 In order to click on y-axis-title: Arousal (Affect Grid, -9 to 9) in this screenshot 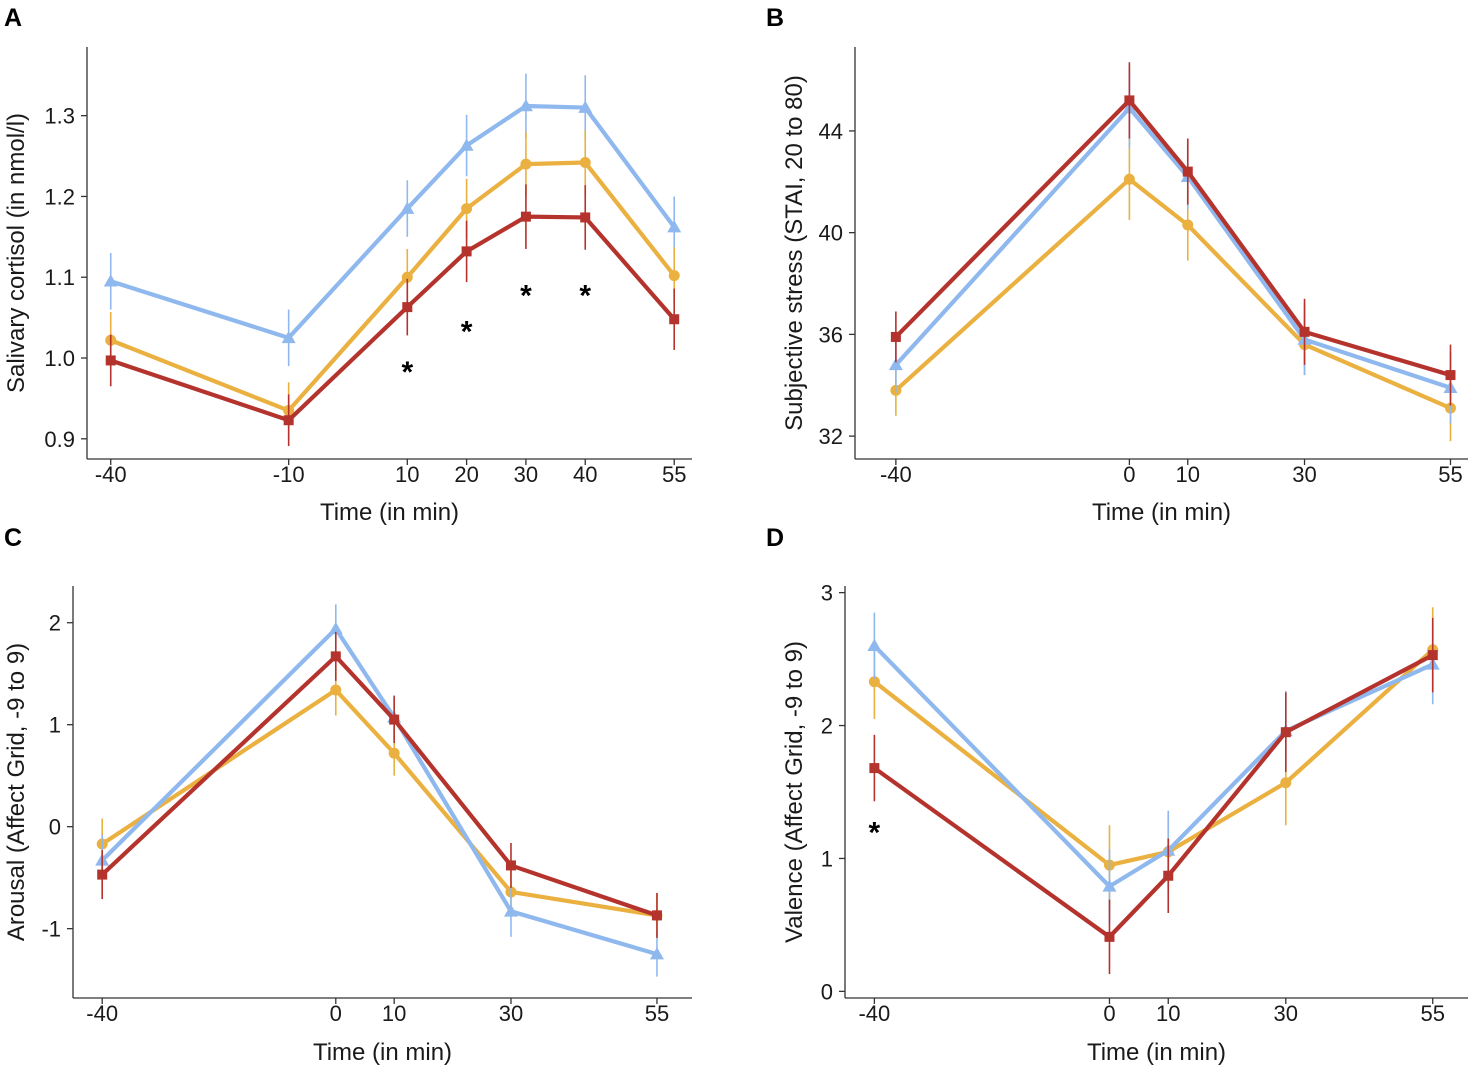, I will do `click(16, 792)`.